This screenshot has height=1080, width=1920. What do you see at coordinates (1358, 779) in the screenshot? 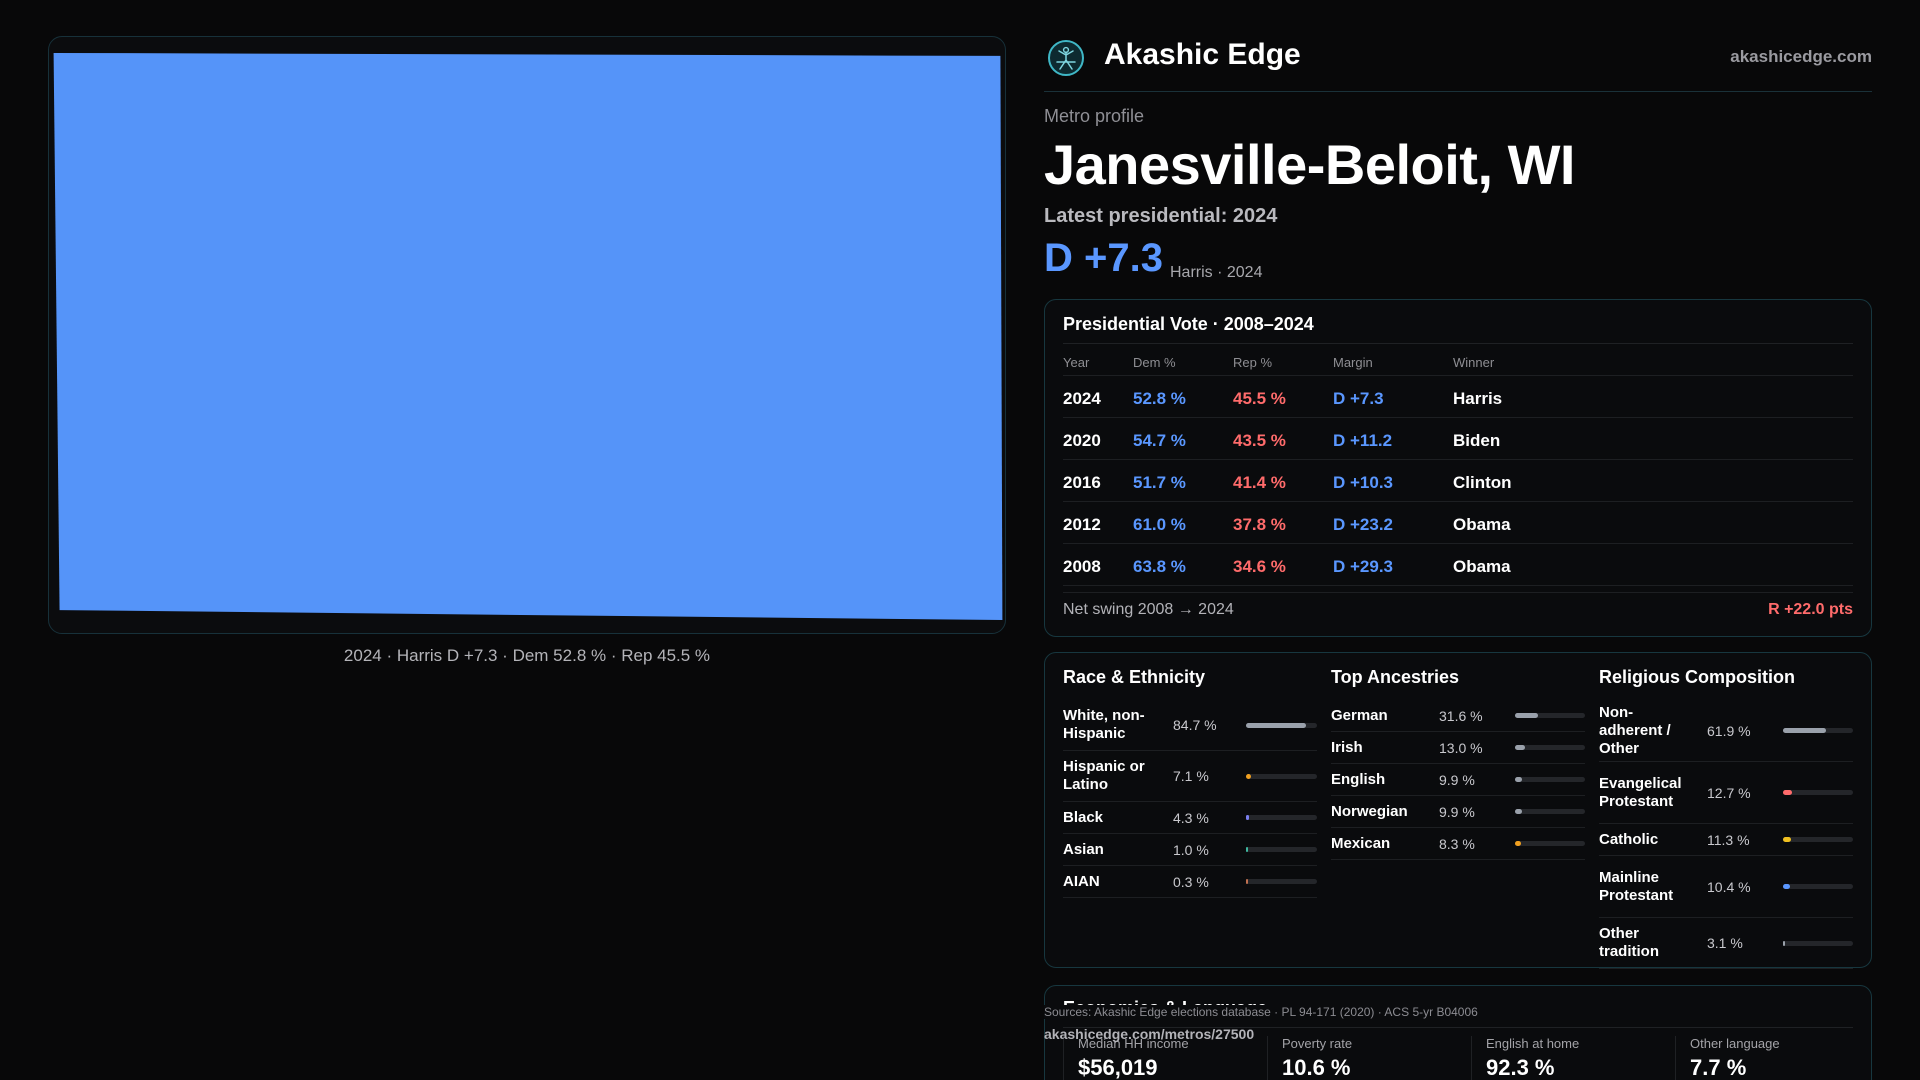
I see `item-label: English` at bounding box center [1358, 779].